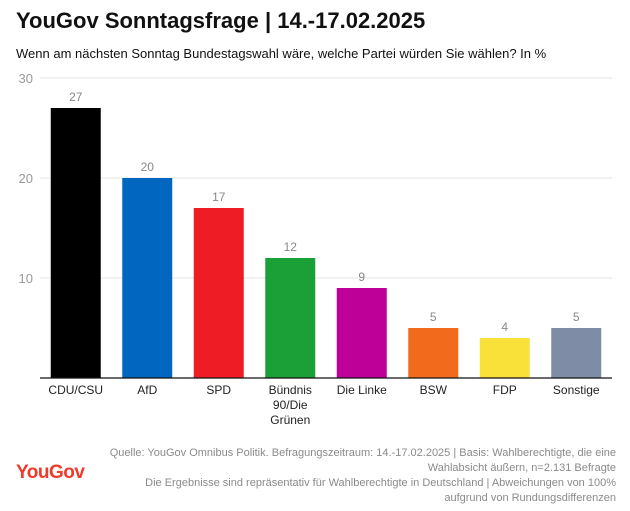 This screenshot has height=511, width=630. I want to click on category-label: AfD, so click(147, 390).